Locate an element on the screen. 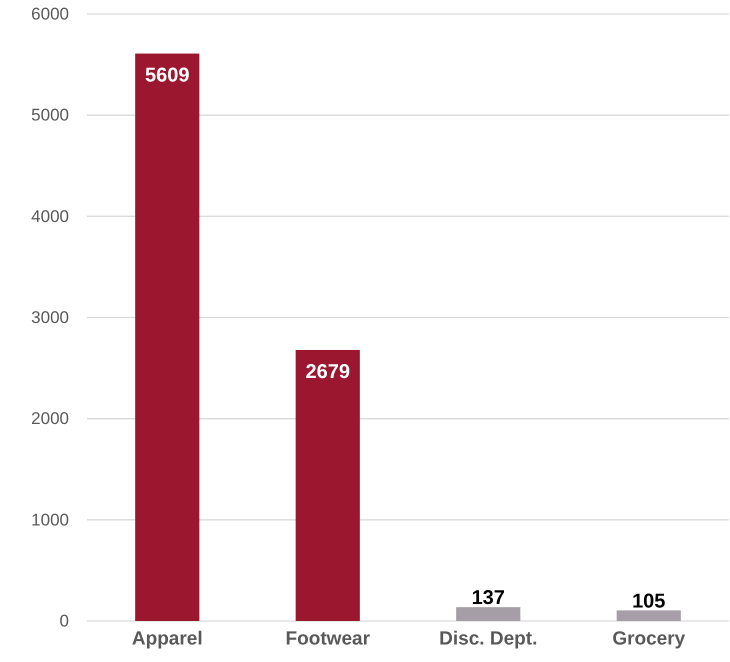 This screenshot has height=662, width=730. x-tick-label: Disc. Dept. is located at coordinates (488, 639).